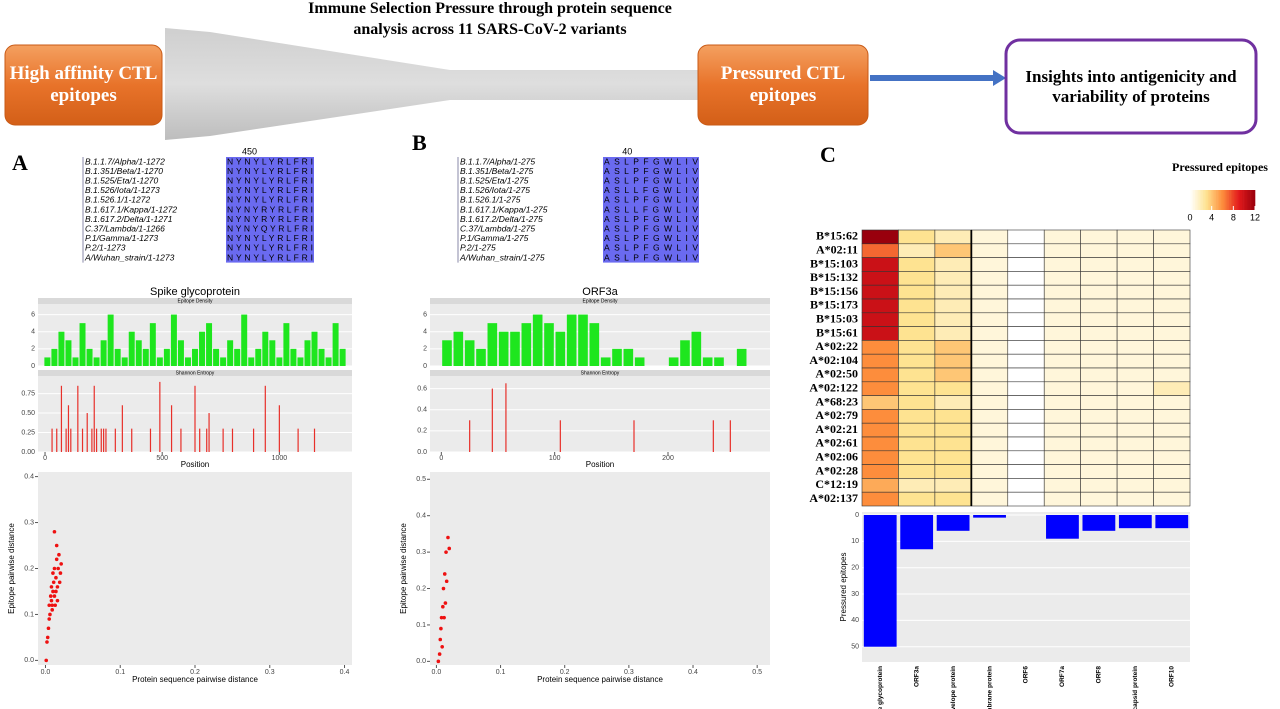  I want to click on sequence-name: B.1.351/Beta/1-1270, so click(124, 171).